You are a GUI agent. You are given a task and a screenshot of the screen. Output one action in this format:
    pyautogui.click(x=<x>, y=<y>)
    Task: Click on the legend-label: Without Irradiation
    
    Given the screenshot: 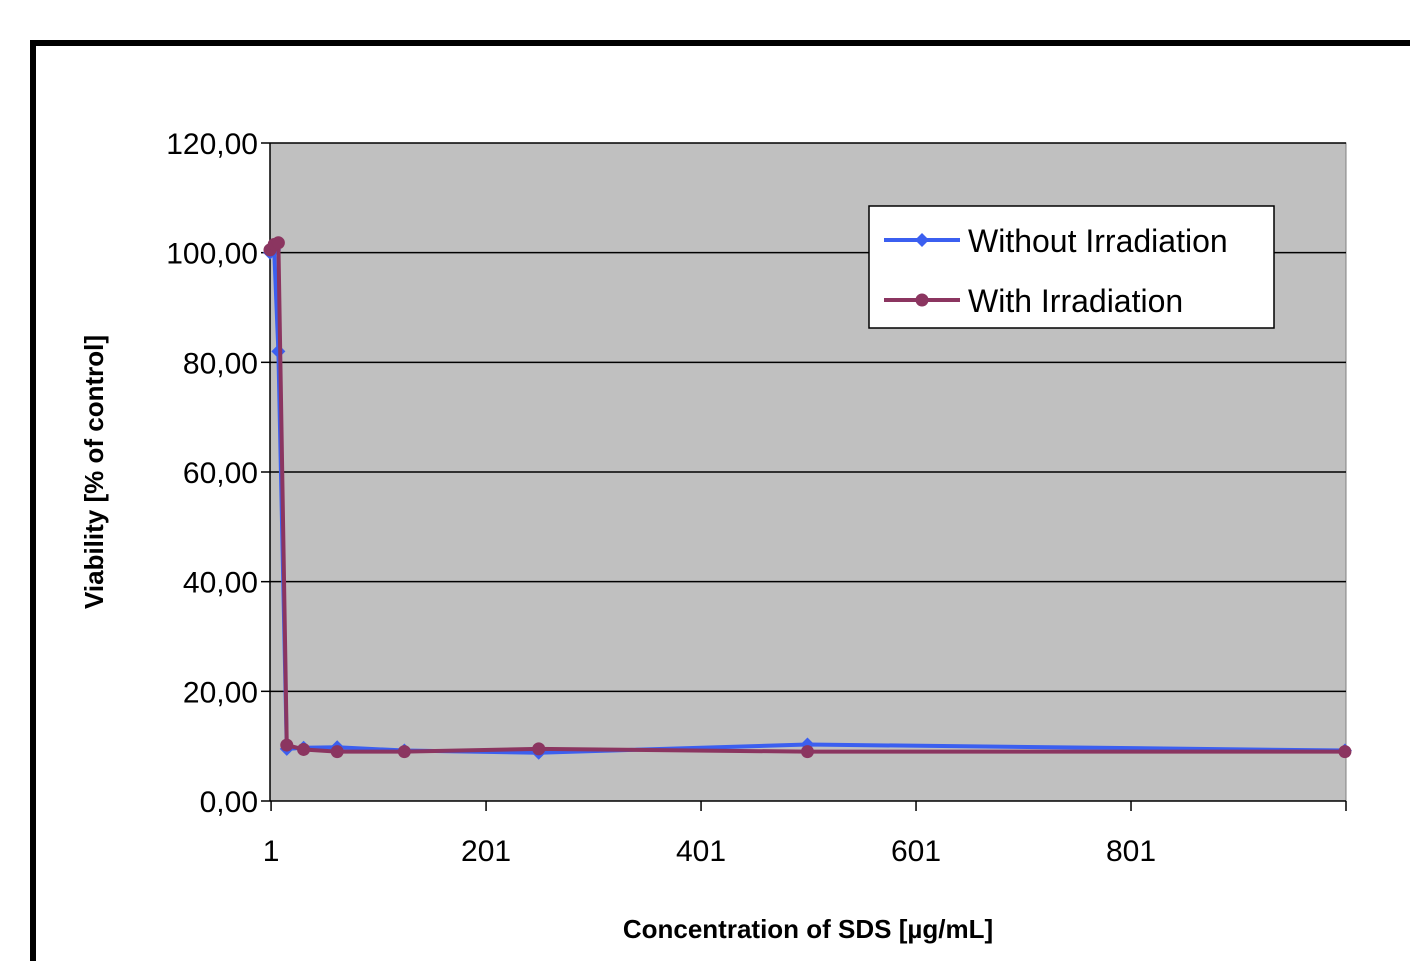 What is the action you would take?
    pyautogui.click(x=1098, y=241)
    